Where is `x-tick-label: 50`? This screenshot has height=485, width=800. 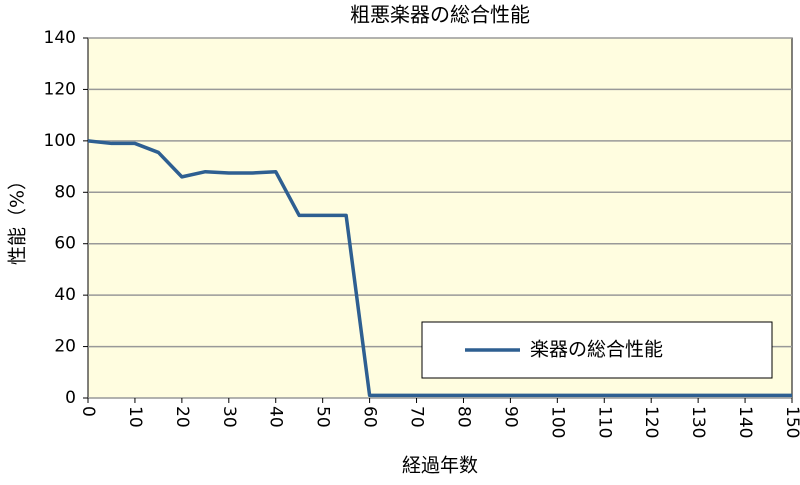
x-tick-label: 50 is located at coordinates (323, 417).